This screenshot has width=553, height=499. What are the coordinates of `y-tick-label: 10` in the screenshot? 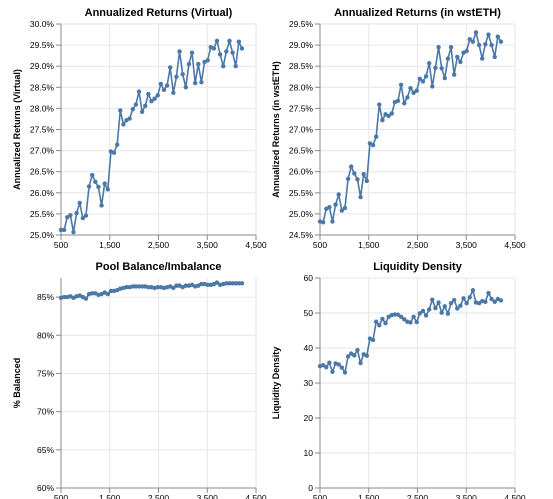 It's located at (309, 453).